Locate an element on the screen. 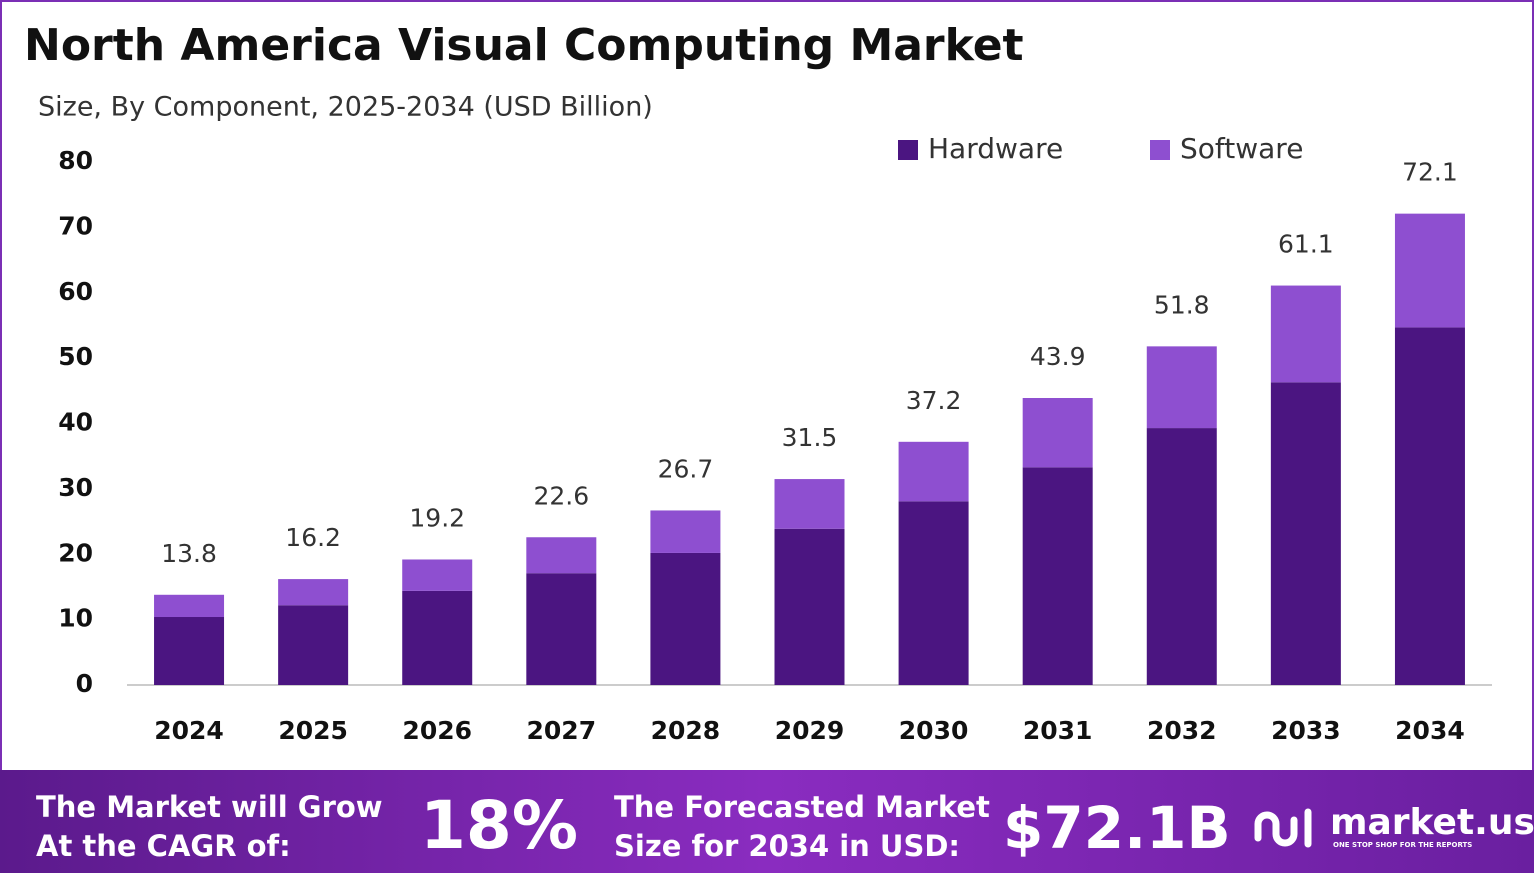  y-tick-label: 70 is located at coordinates (75, 225).